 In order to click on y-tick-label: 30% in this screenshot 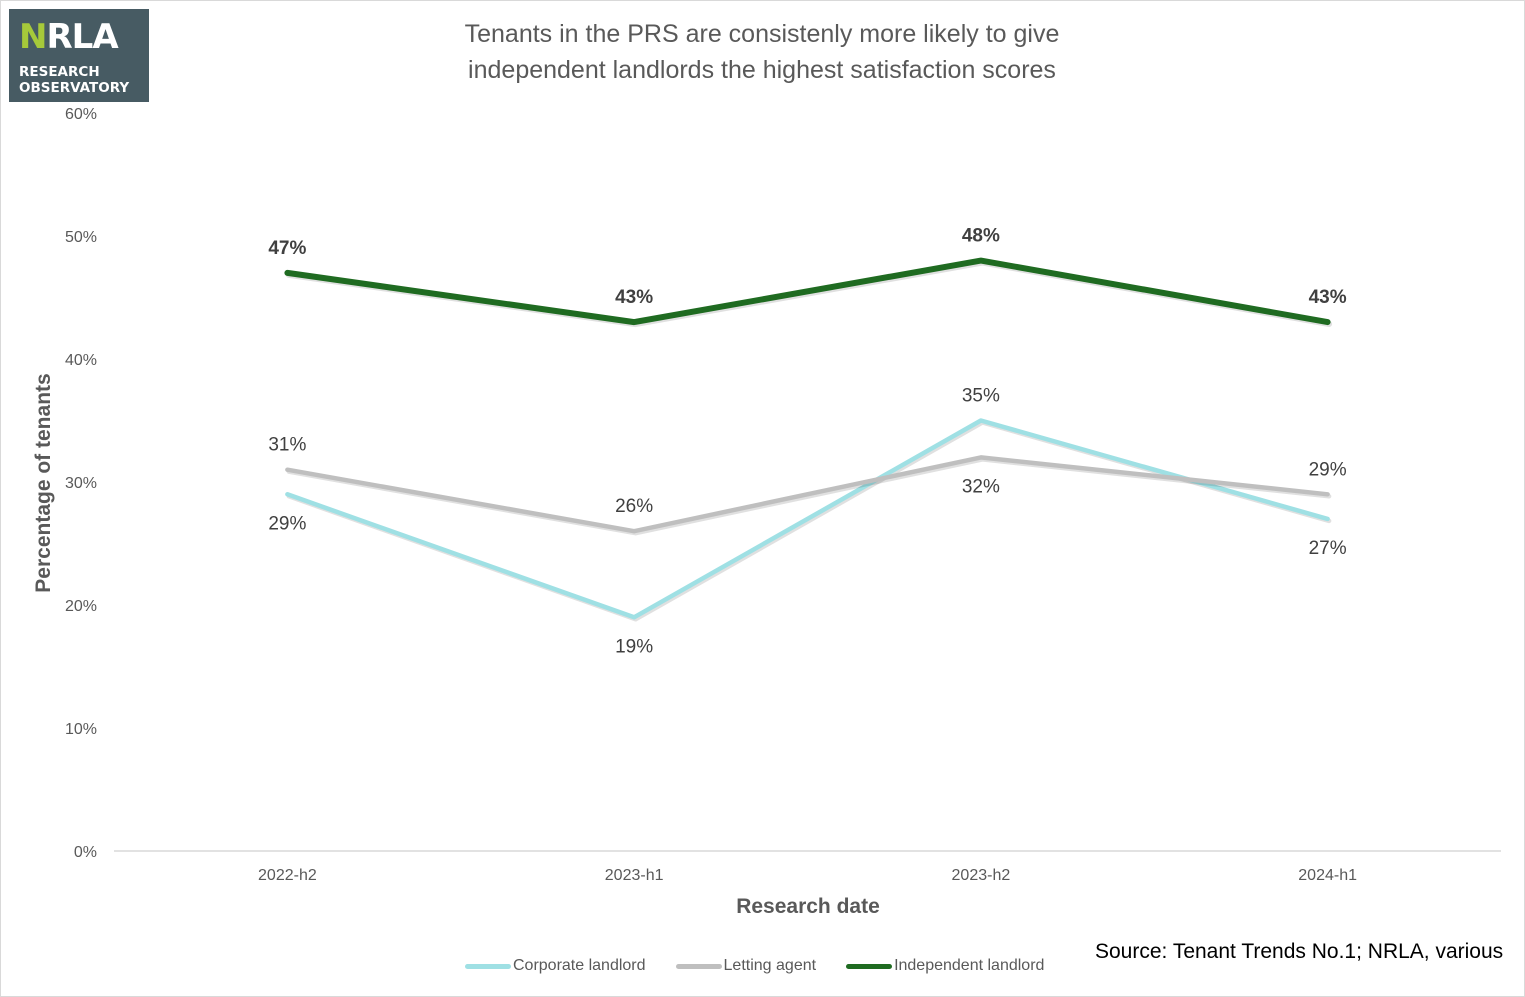, I will do `click(81, 483)`.